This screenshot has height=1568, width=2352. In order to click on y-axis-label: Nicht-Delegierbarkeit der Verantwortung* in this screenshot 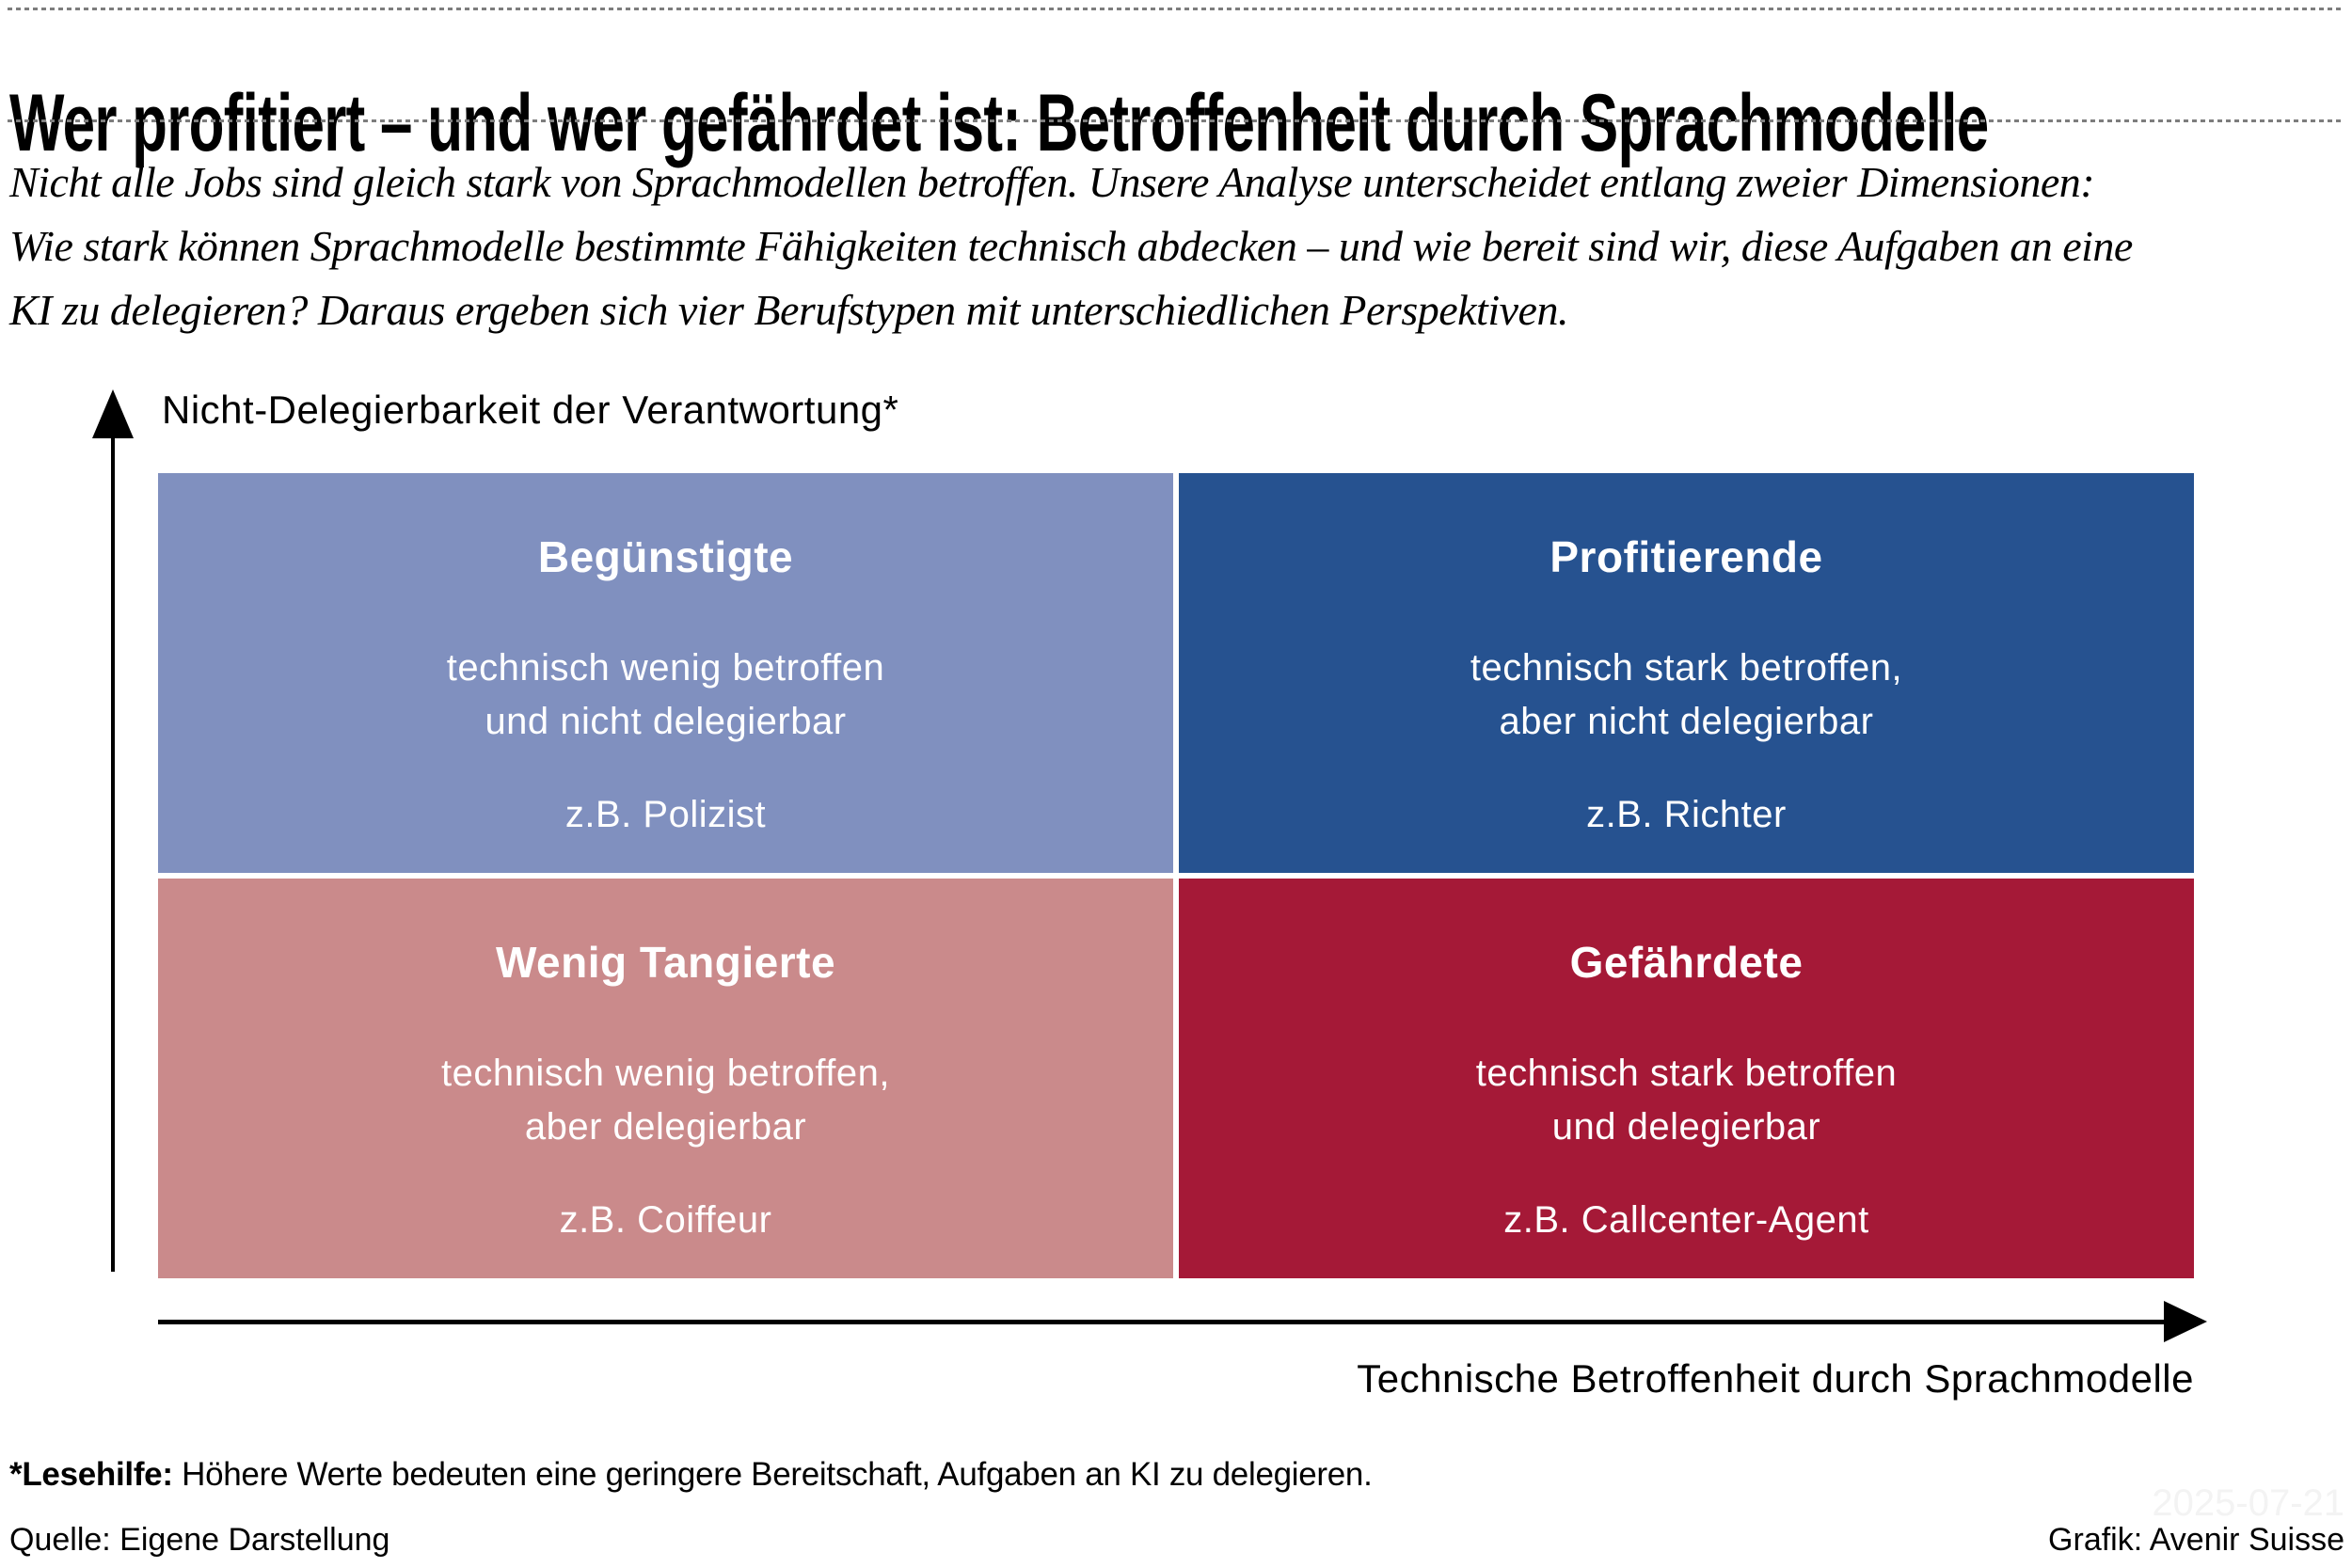, I will do `click(530, 410)`.